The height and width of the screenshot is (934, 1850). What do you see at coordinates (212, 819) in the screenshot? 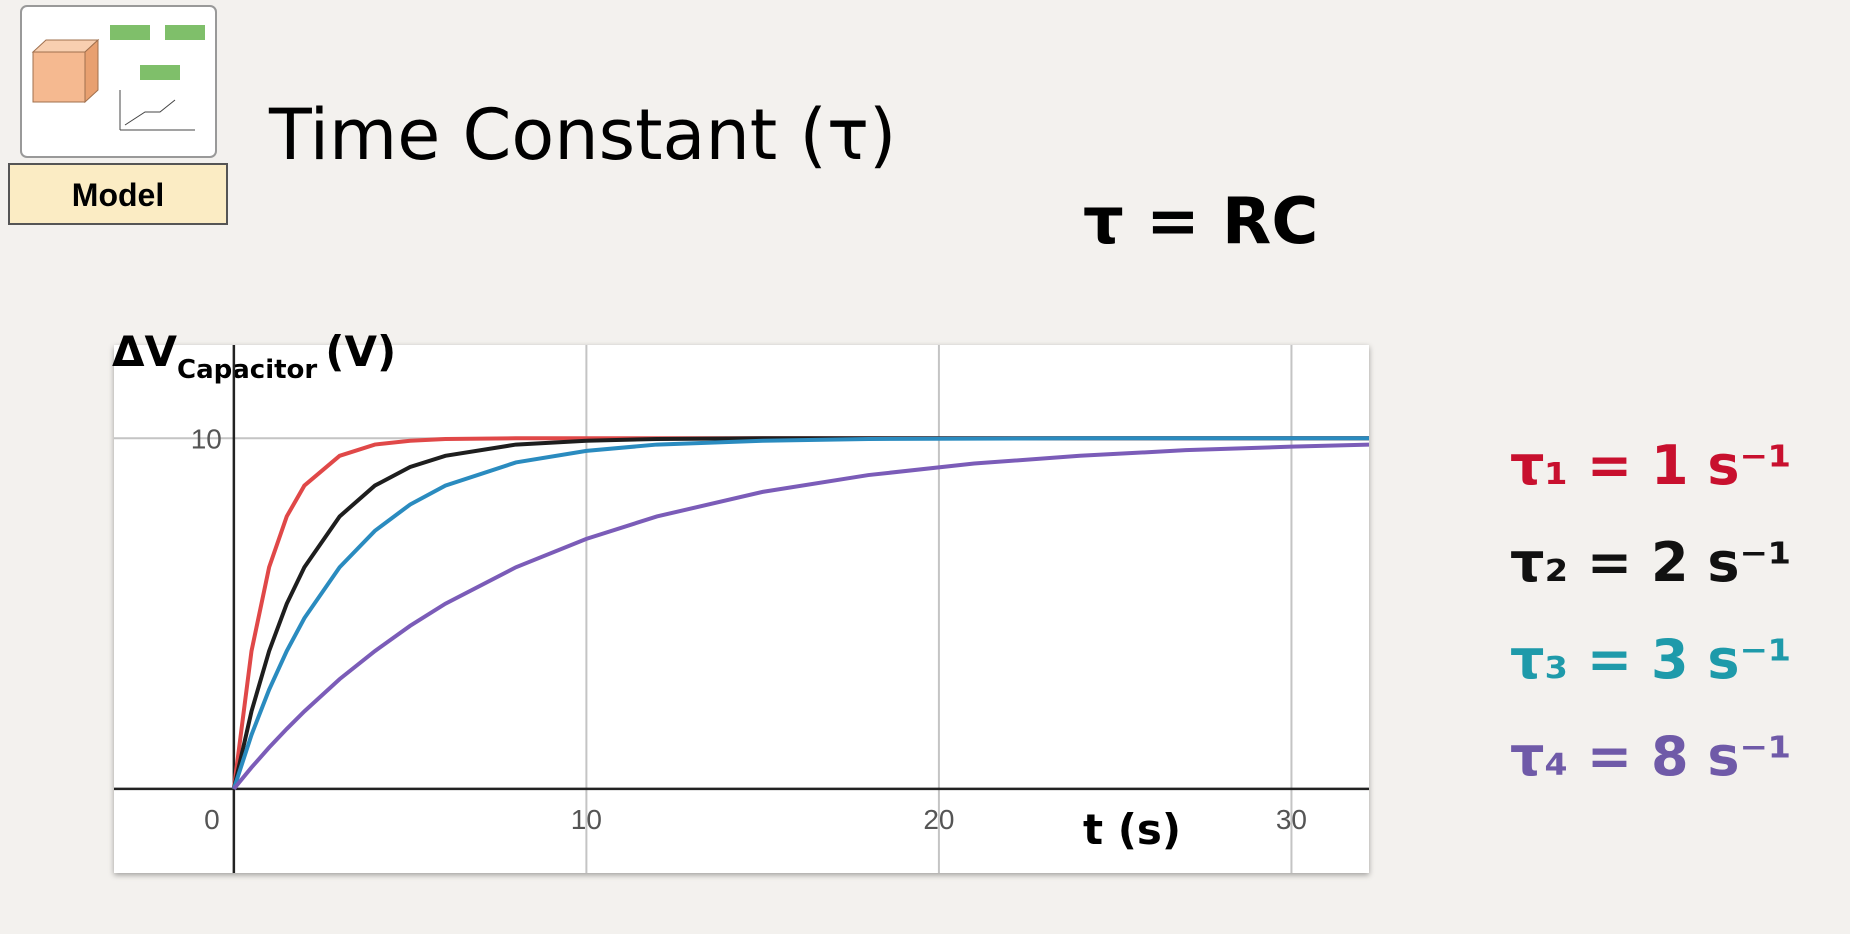
I see `x-tick-label: 0` at bounding box center [212, 819].